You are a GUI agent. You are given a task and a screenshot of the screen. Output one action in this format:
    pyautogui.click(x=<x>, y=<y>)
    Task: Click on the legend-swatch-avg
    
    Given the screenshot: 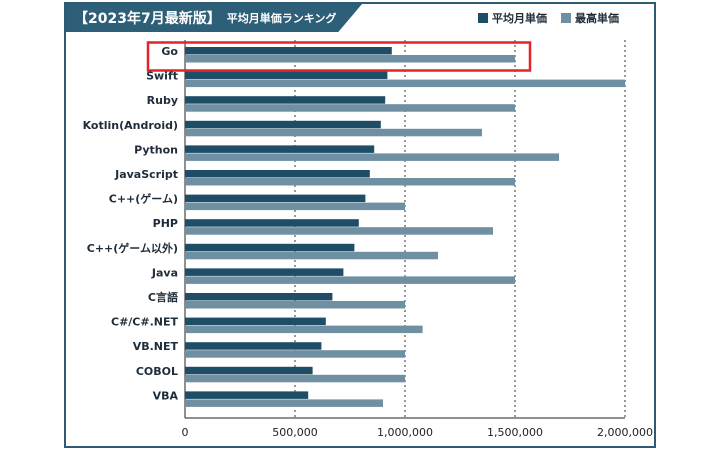 What is the action you would take?
    pyautogui.click(x=483, y=18)
    